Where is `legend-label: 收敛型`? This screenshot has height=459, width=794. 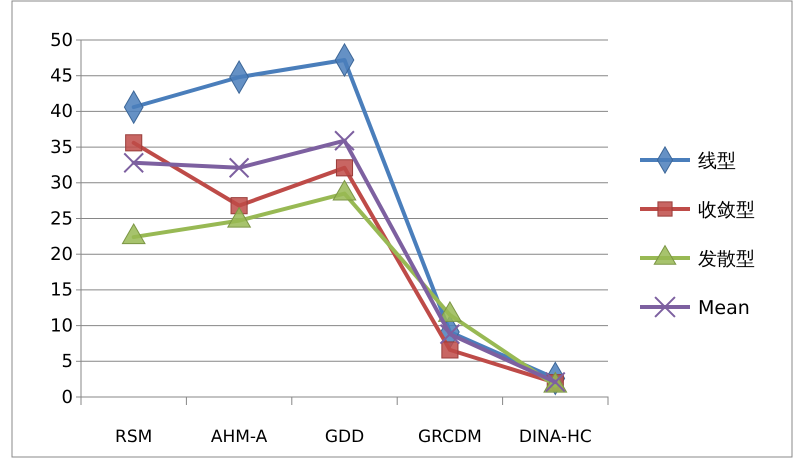 legend-label: 收敛型 is located at coordinates (726, 210).